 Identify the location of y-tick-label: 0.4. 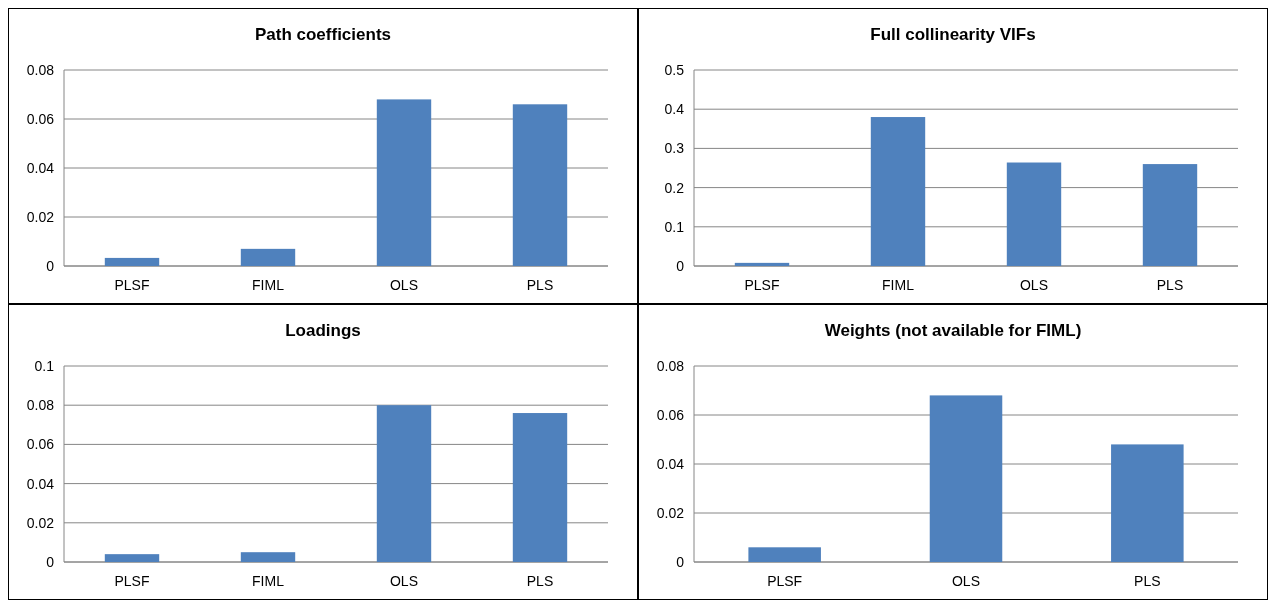
(674, 109).